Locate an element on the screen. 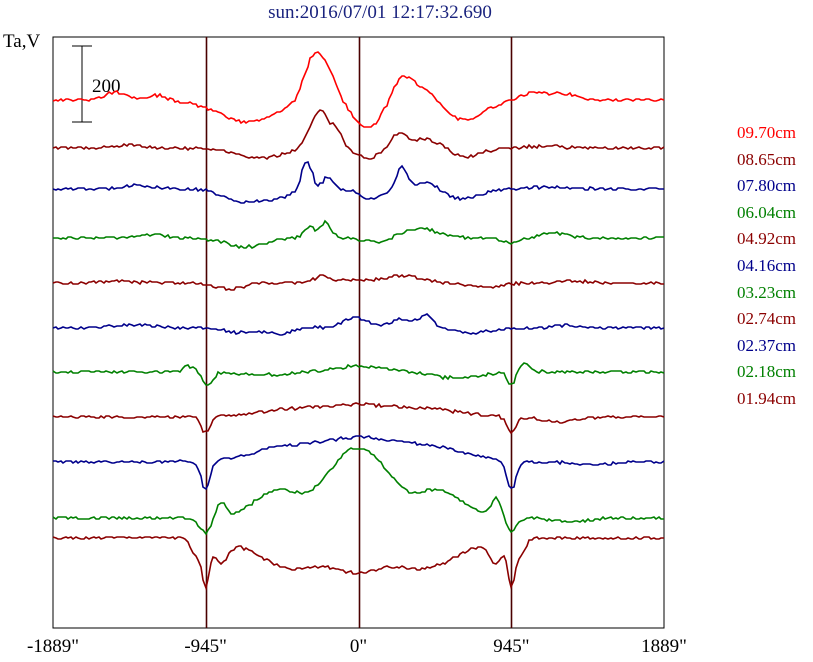  legend-entry-03.23cm: 03.23cm is located at coordinates (767, 292).